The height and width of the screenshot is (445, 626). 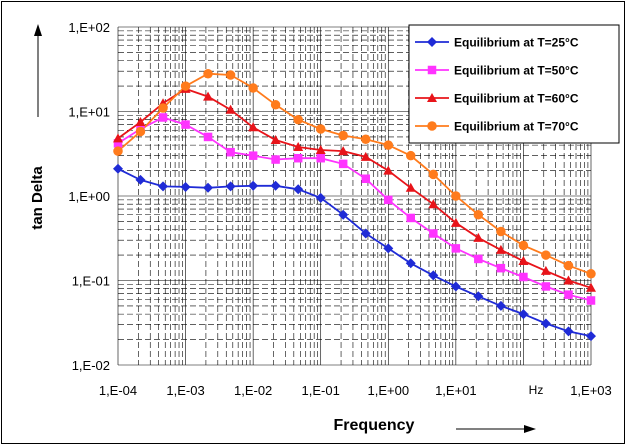 What do you see at coordinates (89, 27) in the screenshot?
I see `y-tick-label: 1,E+02` at bounding box center [89, 27].